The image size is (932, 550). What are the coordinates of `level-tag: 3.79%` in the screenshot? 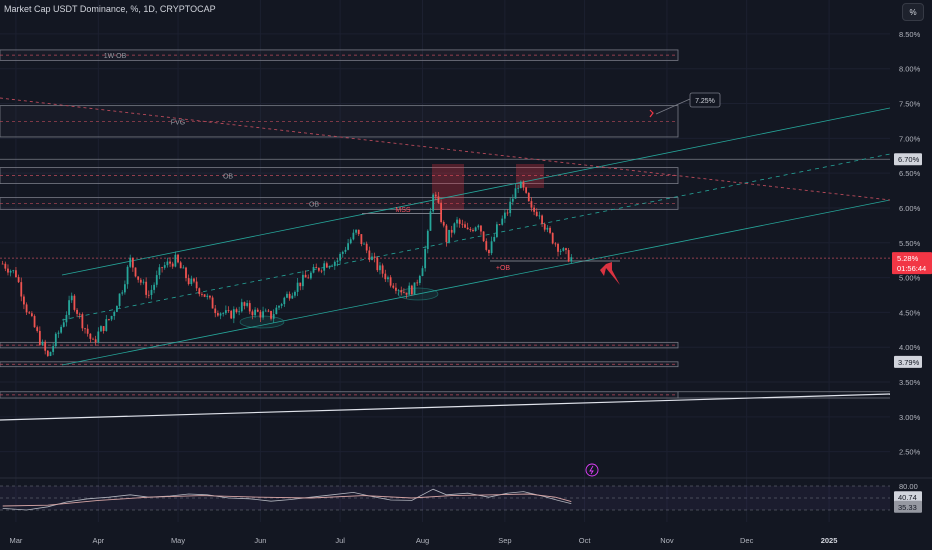 It's located at (908, 361).